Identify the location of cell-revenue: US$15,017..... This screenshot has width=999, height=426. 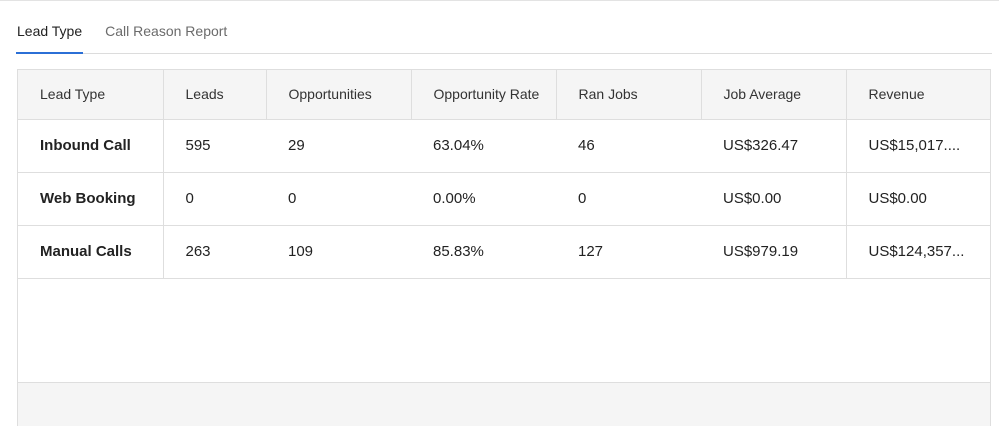
(918, 146).